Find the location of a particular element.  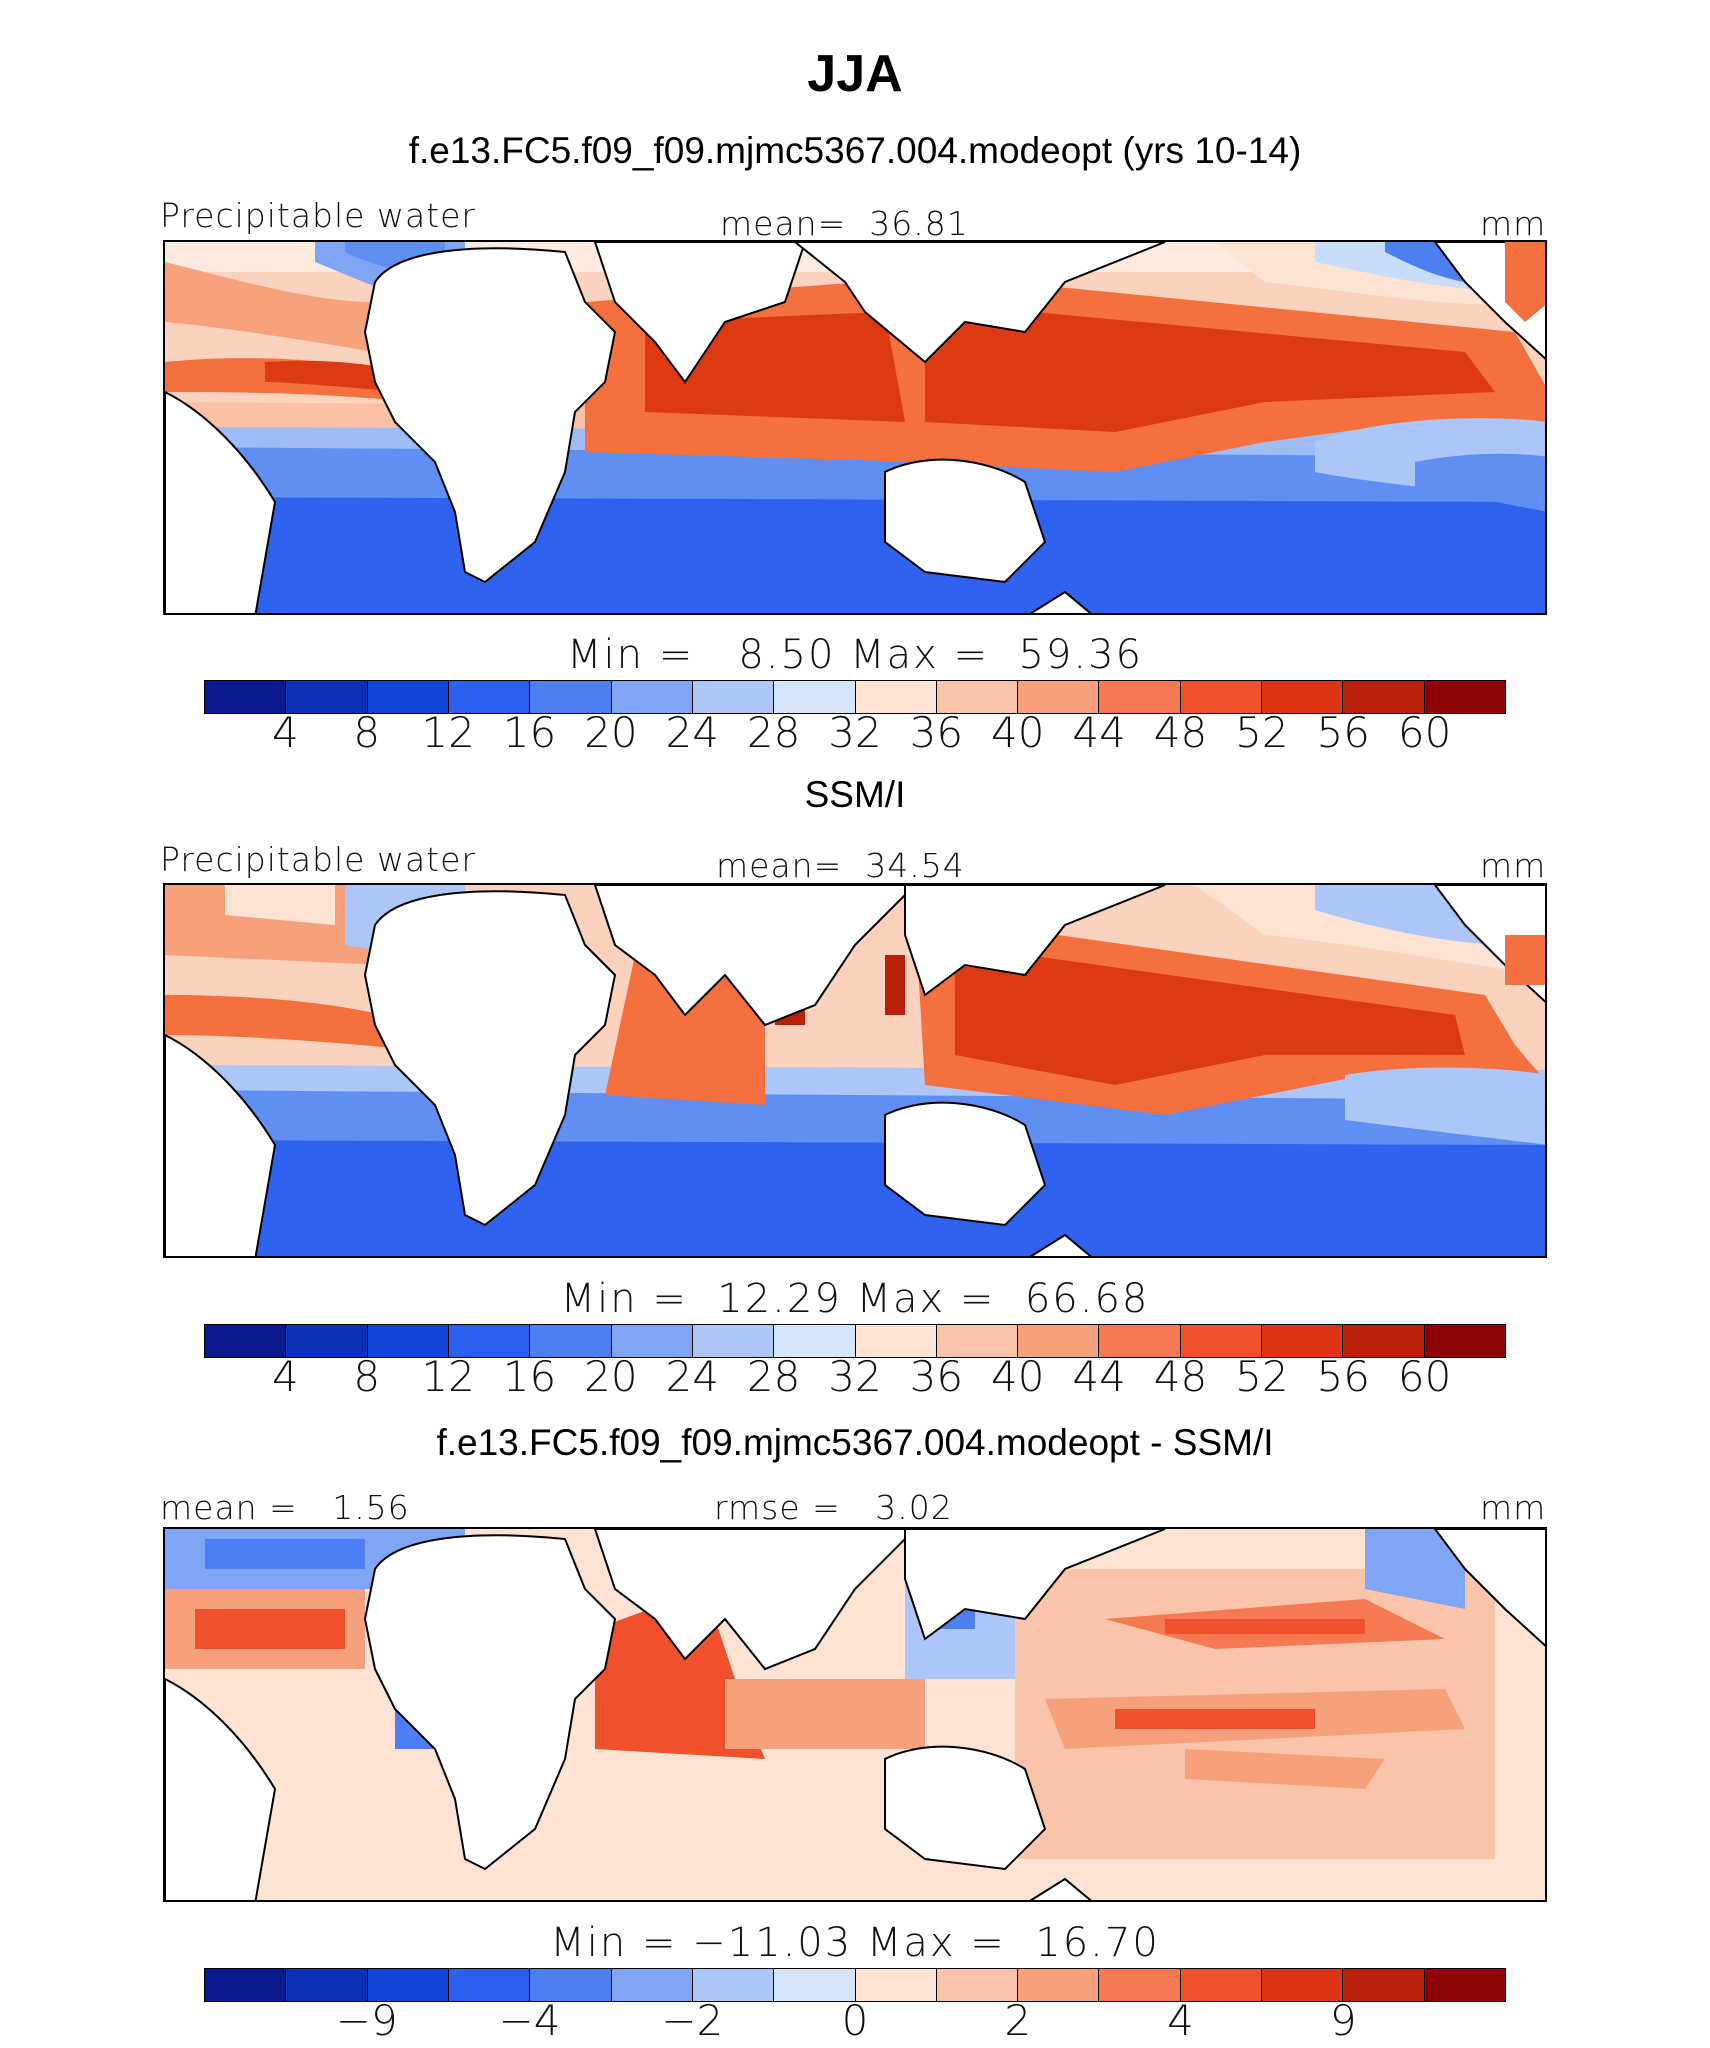

panel3-colorbar is located at coordinates (855, 1985).